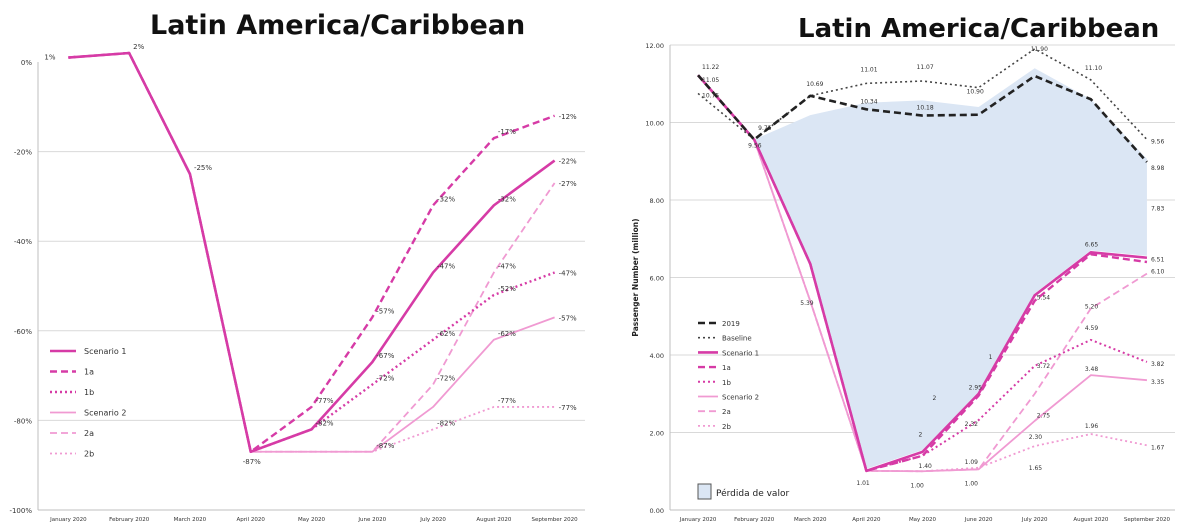  Describe the element at coordinates (385, 356) in the screenshot. I see `data-label: -67%` at that location.